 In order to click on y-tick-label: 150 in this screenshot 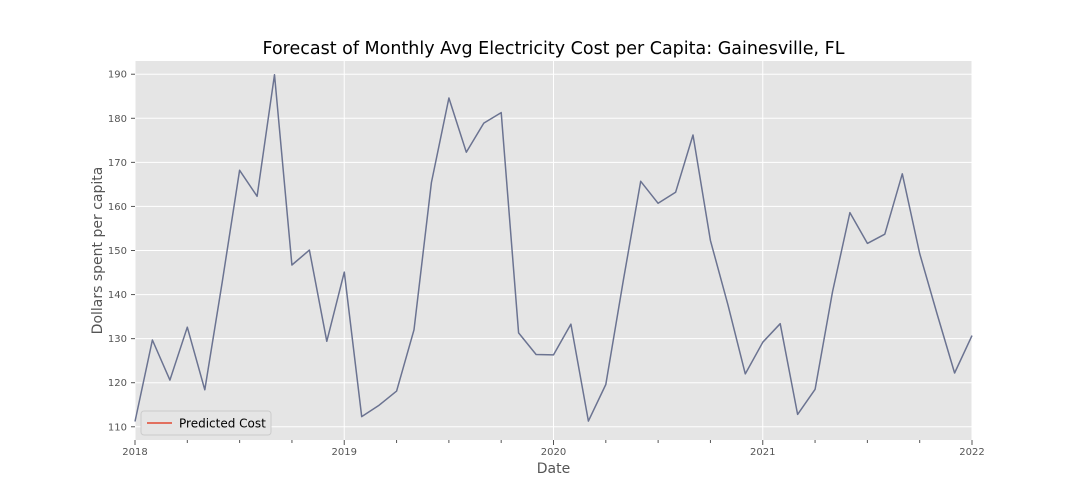, I will do `click(117, 251)`.